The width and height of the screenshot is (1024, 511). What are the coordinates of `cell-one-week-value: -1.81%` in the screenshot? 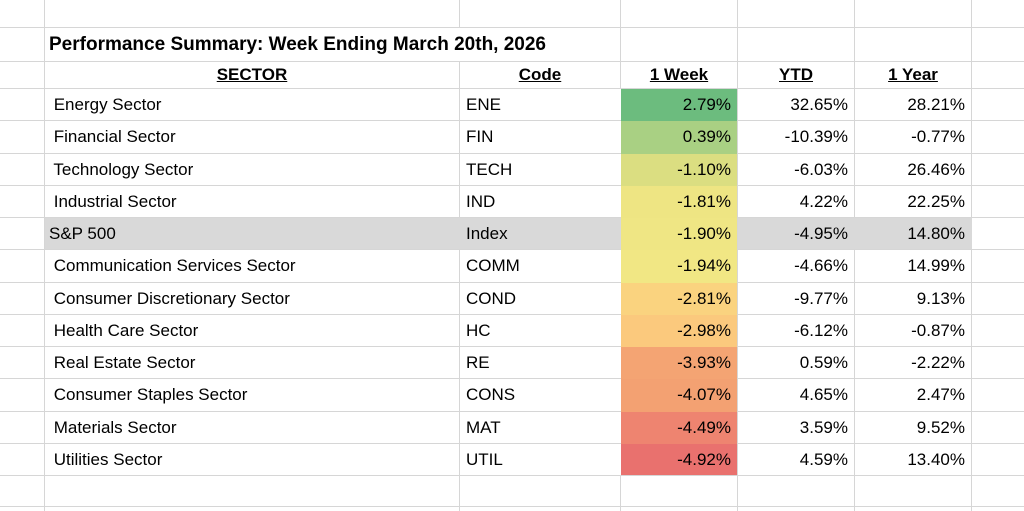 It's located at (679, 201).